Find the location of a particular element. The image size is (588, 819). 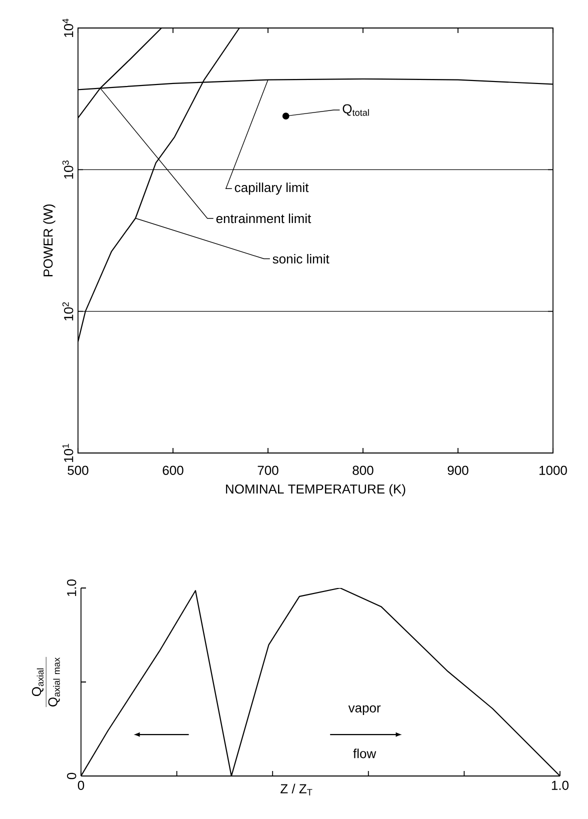

y-tick-label: 1.0 is located at coordinates (71, 587).